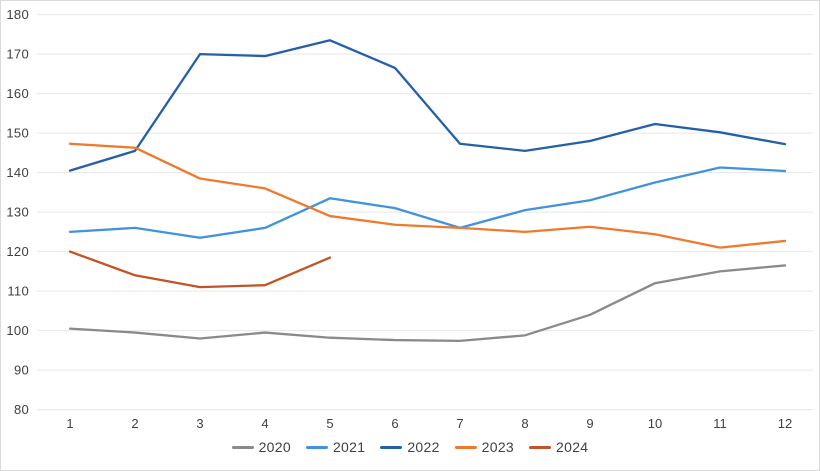  I want to click on y-tick-label: 90, so click(21, 370).